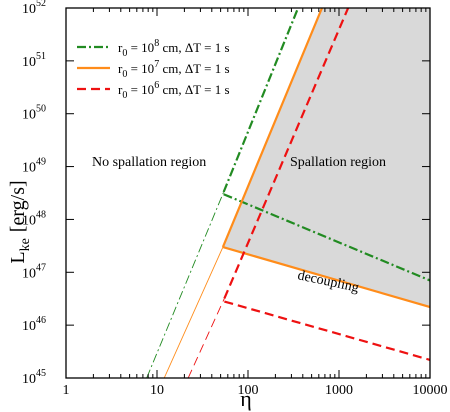 This screenshot has width=450, height=412. What do you see at coordinates (261, 100) in the screenshot?
I see `series-1-threshold-thick-line` at bounding box center [261, 100].